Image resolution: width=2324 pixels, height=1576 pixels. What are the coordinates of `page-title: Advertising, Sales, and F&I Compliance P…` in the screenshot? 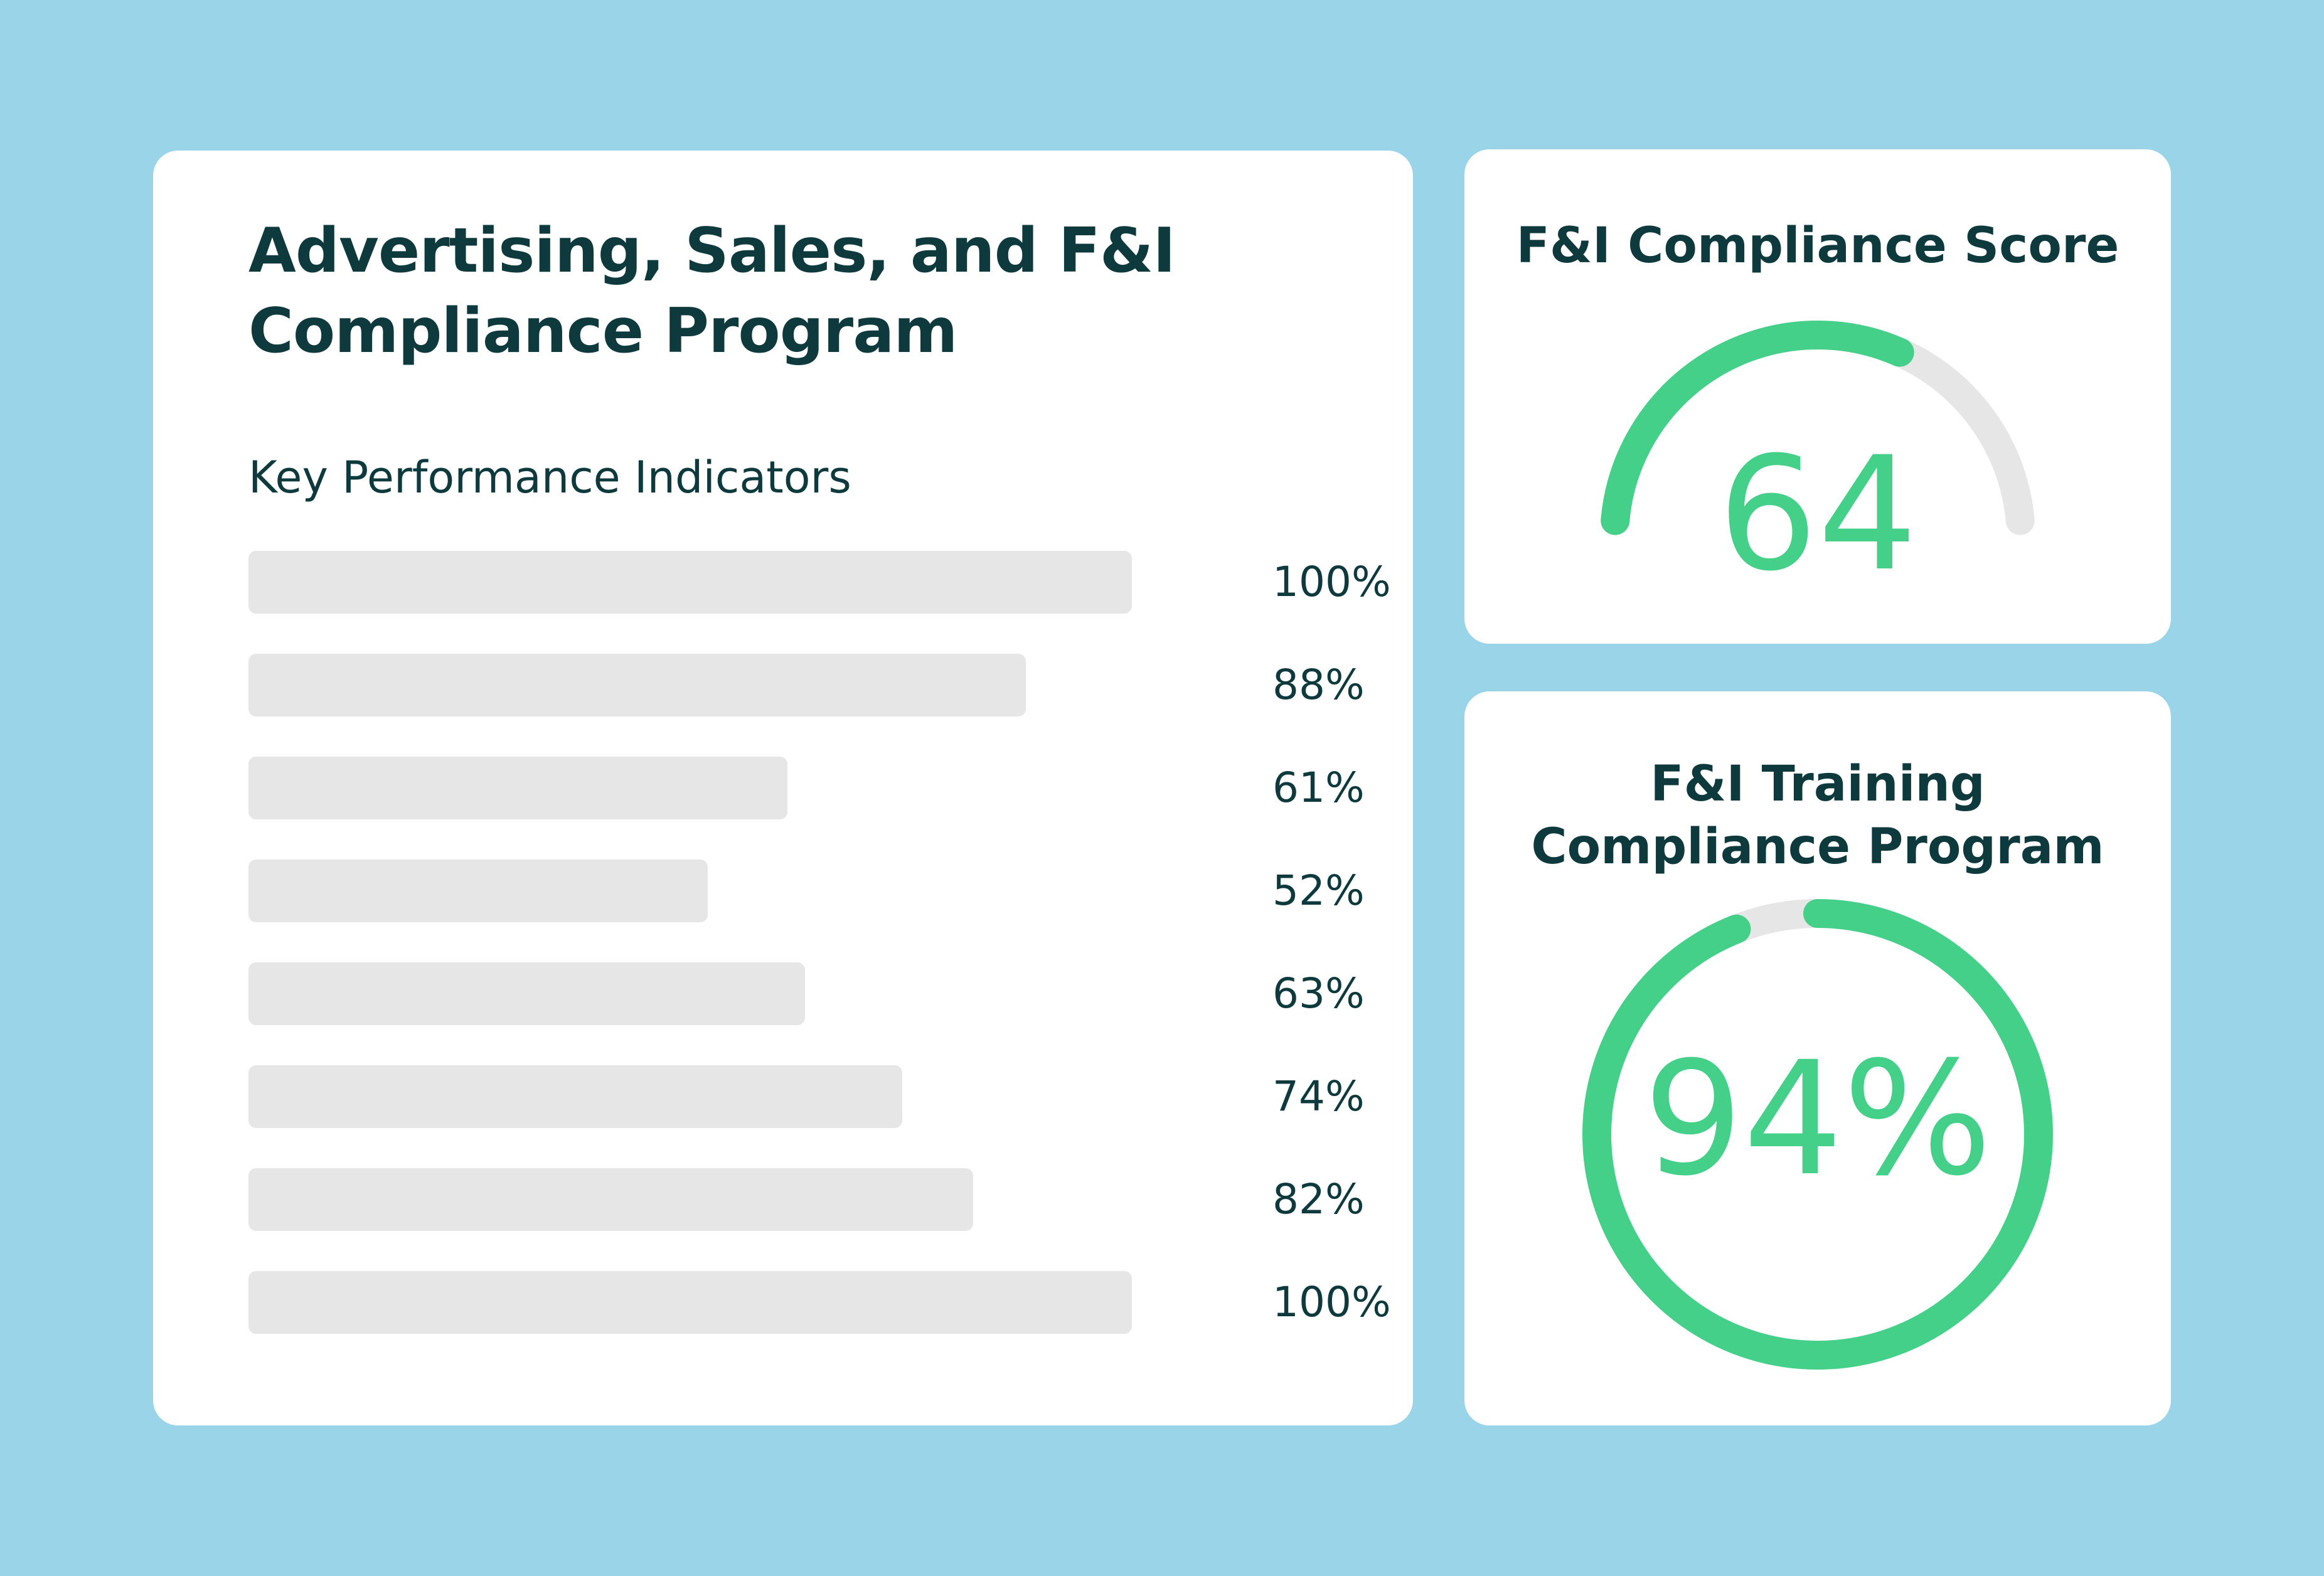 It's located at (781, 291).